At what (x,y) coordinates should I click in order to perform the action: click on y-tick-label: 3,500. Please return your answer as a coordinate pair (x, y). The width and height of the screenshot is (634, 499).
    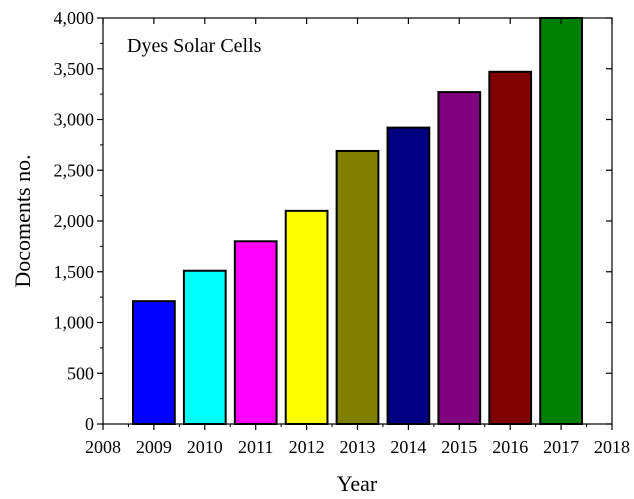
    Looking at the image, I should click on (74, 69).